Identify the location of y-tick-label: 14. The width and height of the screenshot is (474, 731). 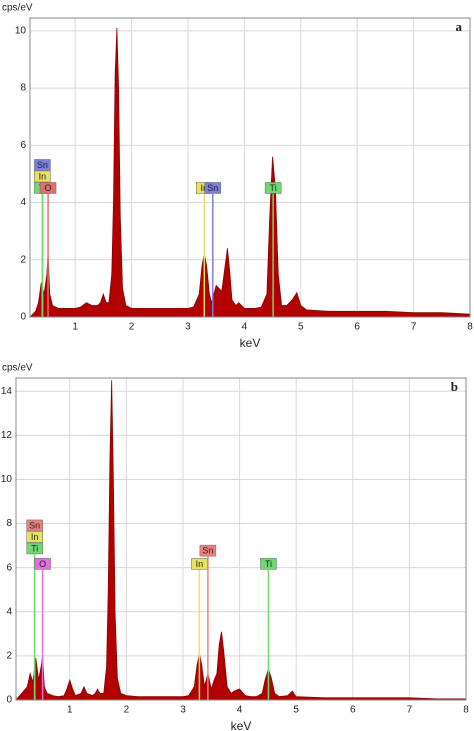
(7, 391).